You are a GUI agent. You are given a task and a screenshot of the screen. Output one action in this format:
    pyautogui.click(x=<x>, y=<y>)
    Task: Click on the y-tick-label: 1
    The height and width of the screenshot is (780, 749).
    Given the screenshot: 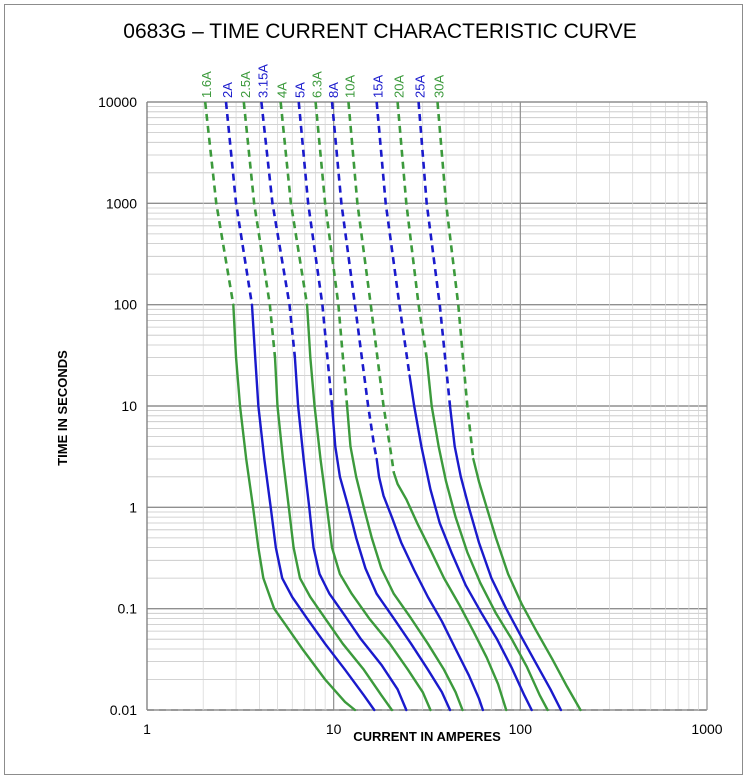 What is the action you would take?
    pyautogui.click(x=133, y=507)
    